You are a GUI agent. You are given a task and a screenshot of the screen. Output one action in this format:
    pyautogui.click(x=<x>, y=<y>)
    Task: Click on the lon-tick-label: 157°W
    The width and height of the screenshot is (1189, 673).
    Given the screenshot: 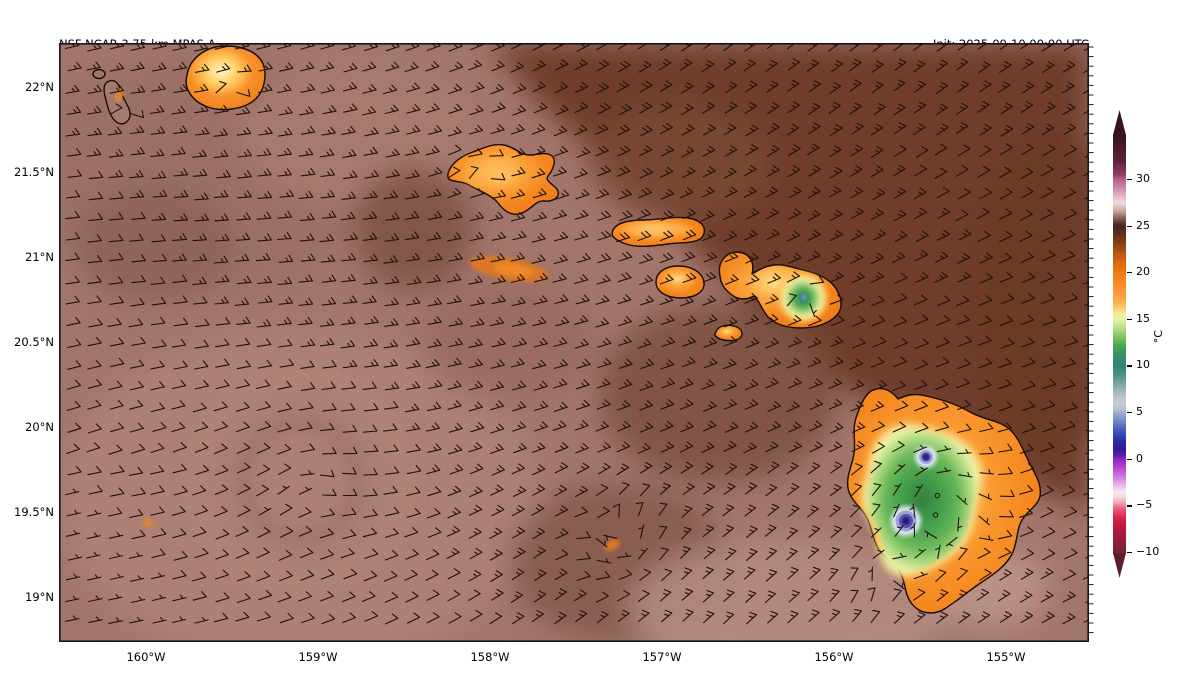 What is the action you would take?
    pyautogui.click(x=662, y=657)
    